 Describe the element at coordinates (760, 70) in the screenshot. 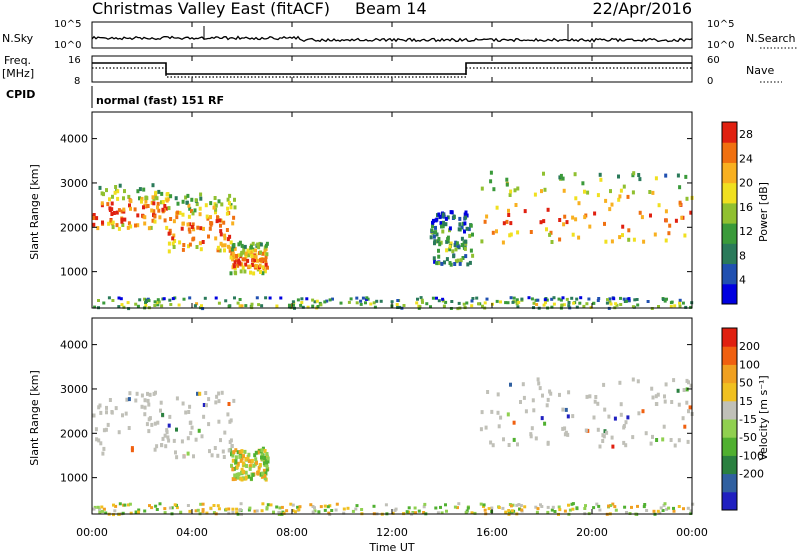

I see `nave-label: Nave` at that location.